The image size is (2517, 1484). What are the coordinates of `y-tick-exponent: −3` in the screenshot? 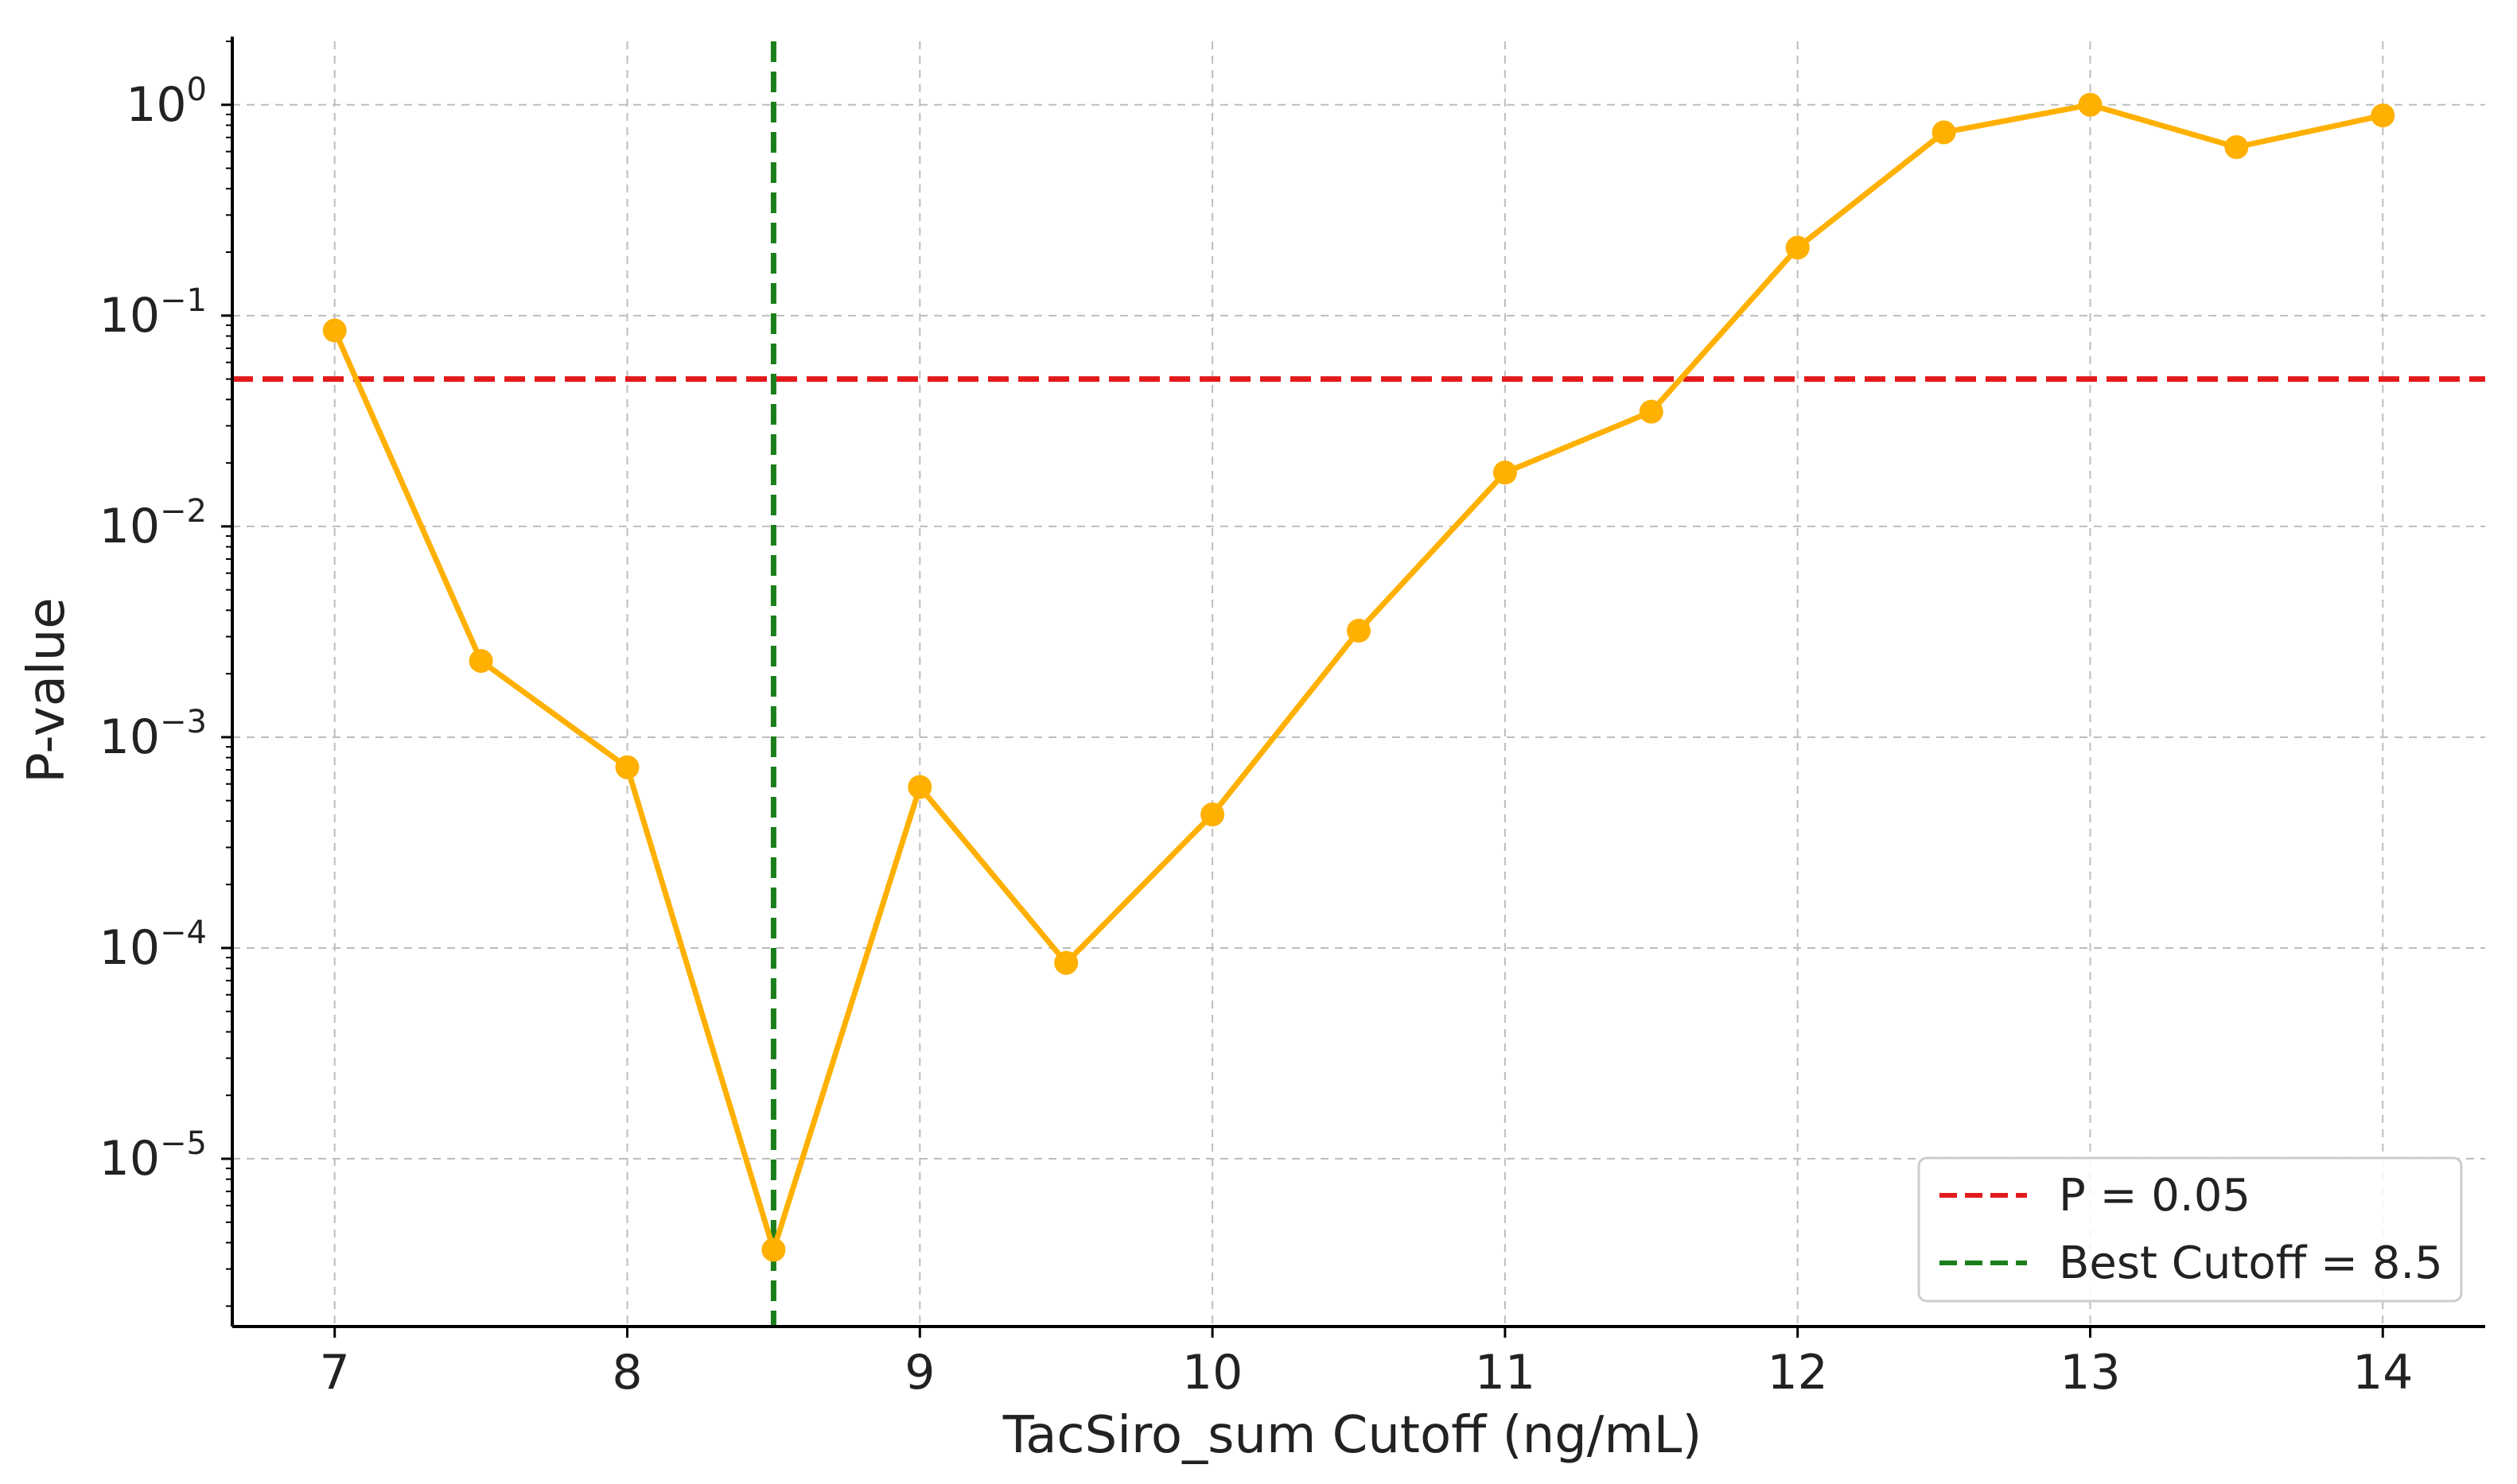 It's located at (183, 722).